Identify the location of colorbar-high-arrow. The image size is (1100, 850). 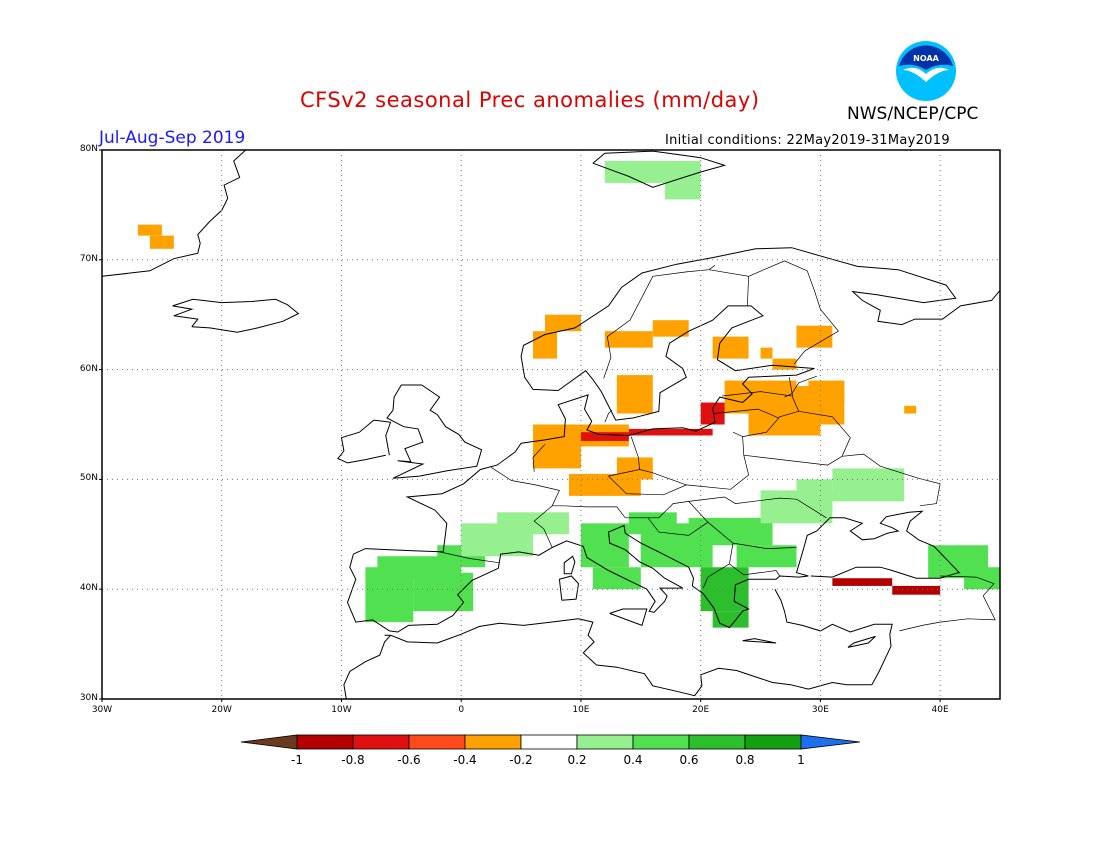
(830, 742).